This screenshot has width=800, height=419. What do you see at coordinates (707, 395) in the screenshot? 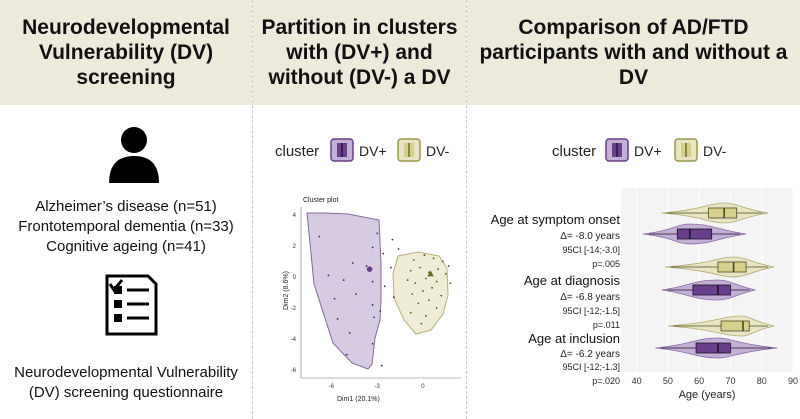
I see `violin-x-label: Age (years)` at bounding box center [707, 395].